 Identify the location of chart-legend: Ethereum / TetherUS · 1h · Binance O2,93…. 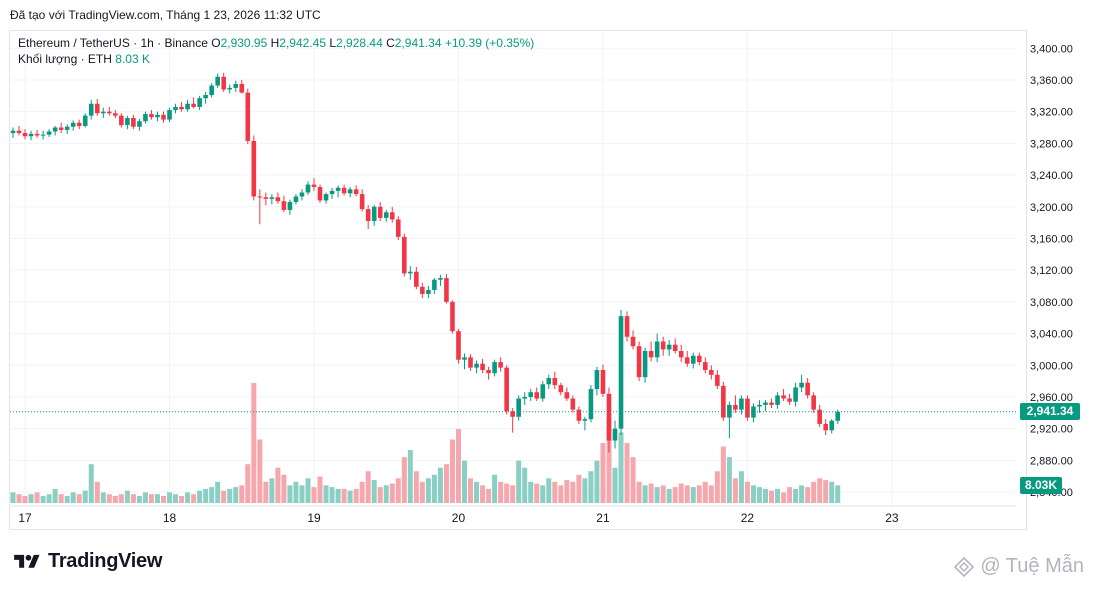
(276, 51).